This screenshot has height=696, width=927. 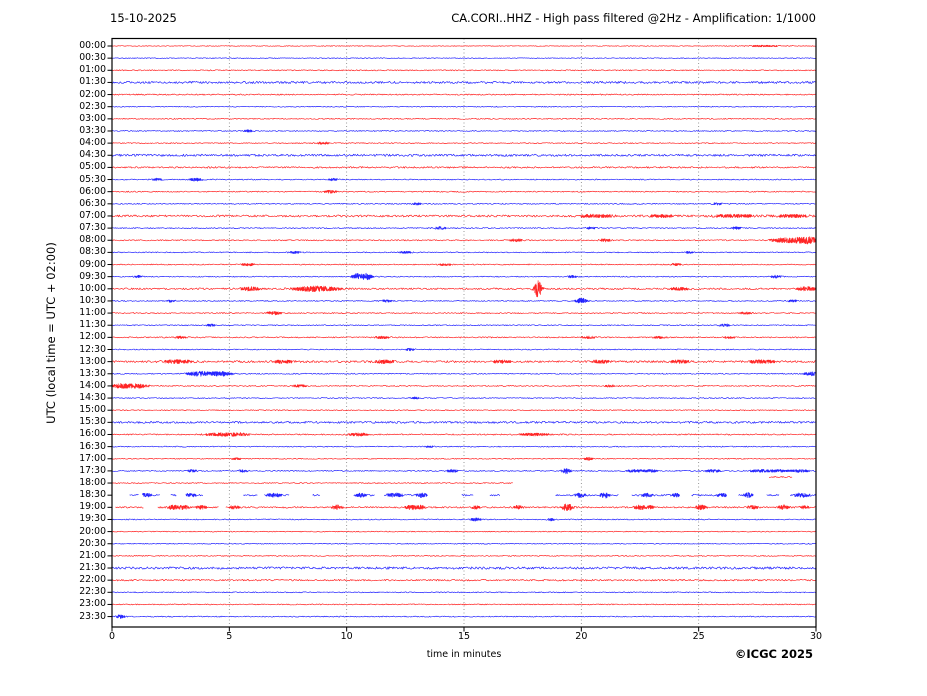 What do you see at coordinates (698, 636) in the screenshot?
I see `x-tick-label: 25` at bounding box center [698, 636].